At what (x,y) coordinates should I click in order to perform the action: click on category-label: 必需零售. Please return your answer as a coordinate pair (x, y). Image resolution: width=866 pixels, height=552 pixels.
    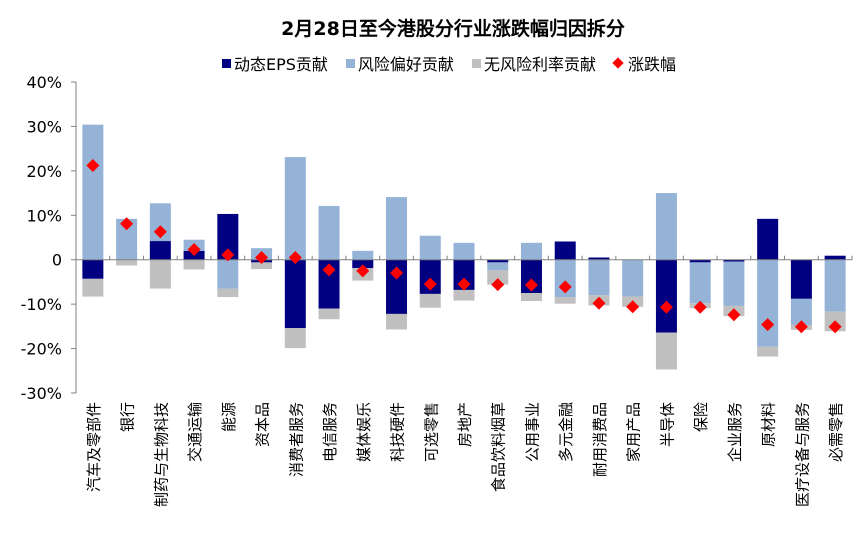
    Looking at the image, I should click on (836, 432).